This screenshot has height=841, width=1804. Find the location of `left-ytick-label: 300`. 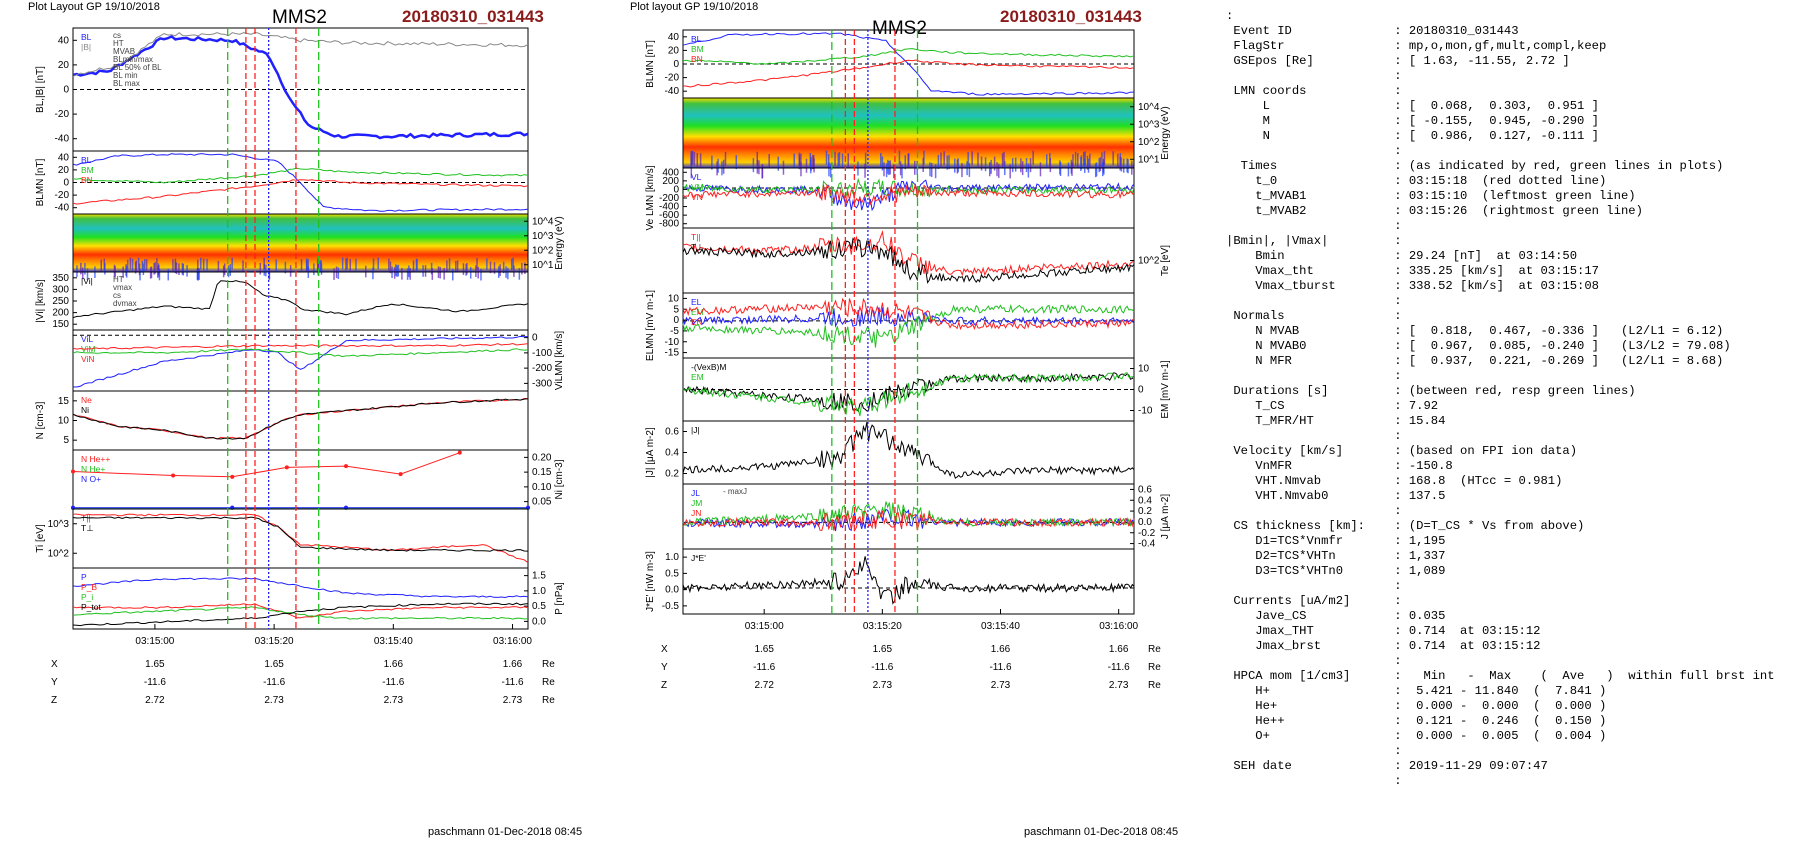

left-ytick-label: 300 is located at coordinates (60, 289).